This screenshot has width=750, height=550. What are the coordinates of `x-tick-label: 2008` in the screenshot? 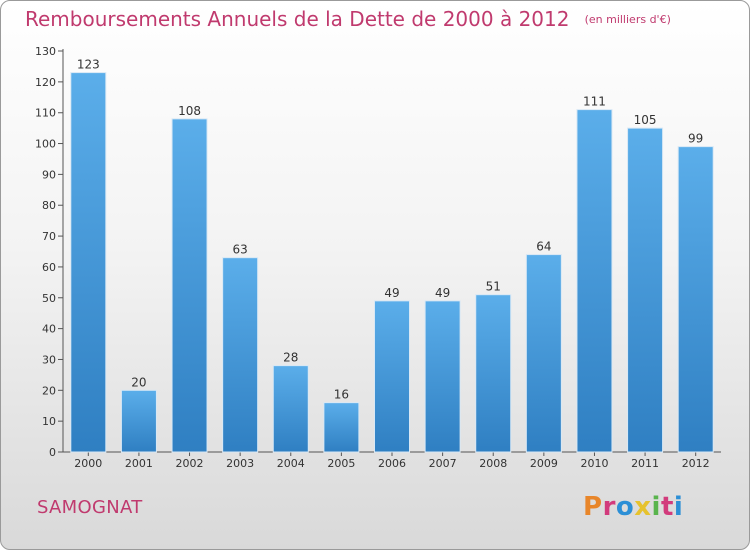 It's located at (493, 463).